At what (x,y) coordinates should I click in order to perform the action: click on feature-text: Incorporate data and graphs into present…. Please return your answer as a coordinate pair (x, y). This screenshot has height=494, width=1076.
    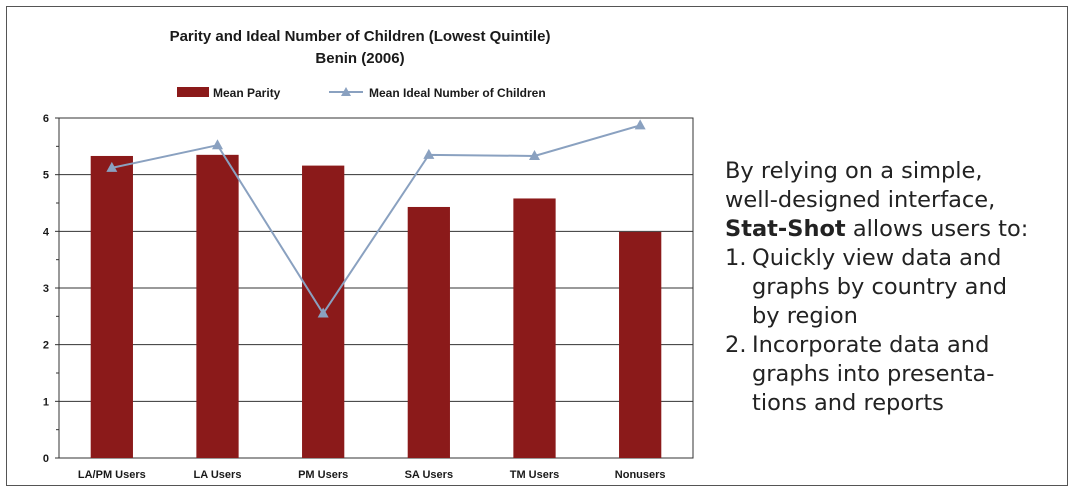
    Looking at the image, I should click on (903, 374).